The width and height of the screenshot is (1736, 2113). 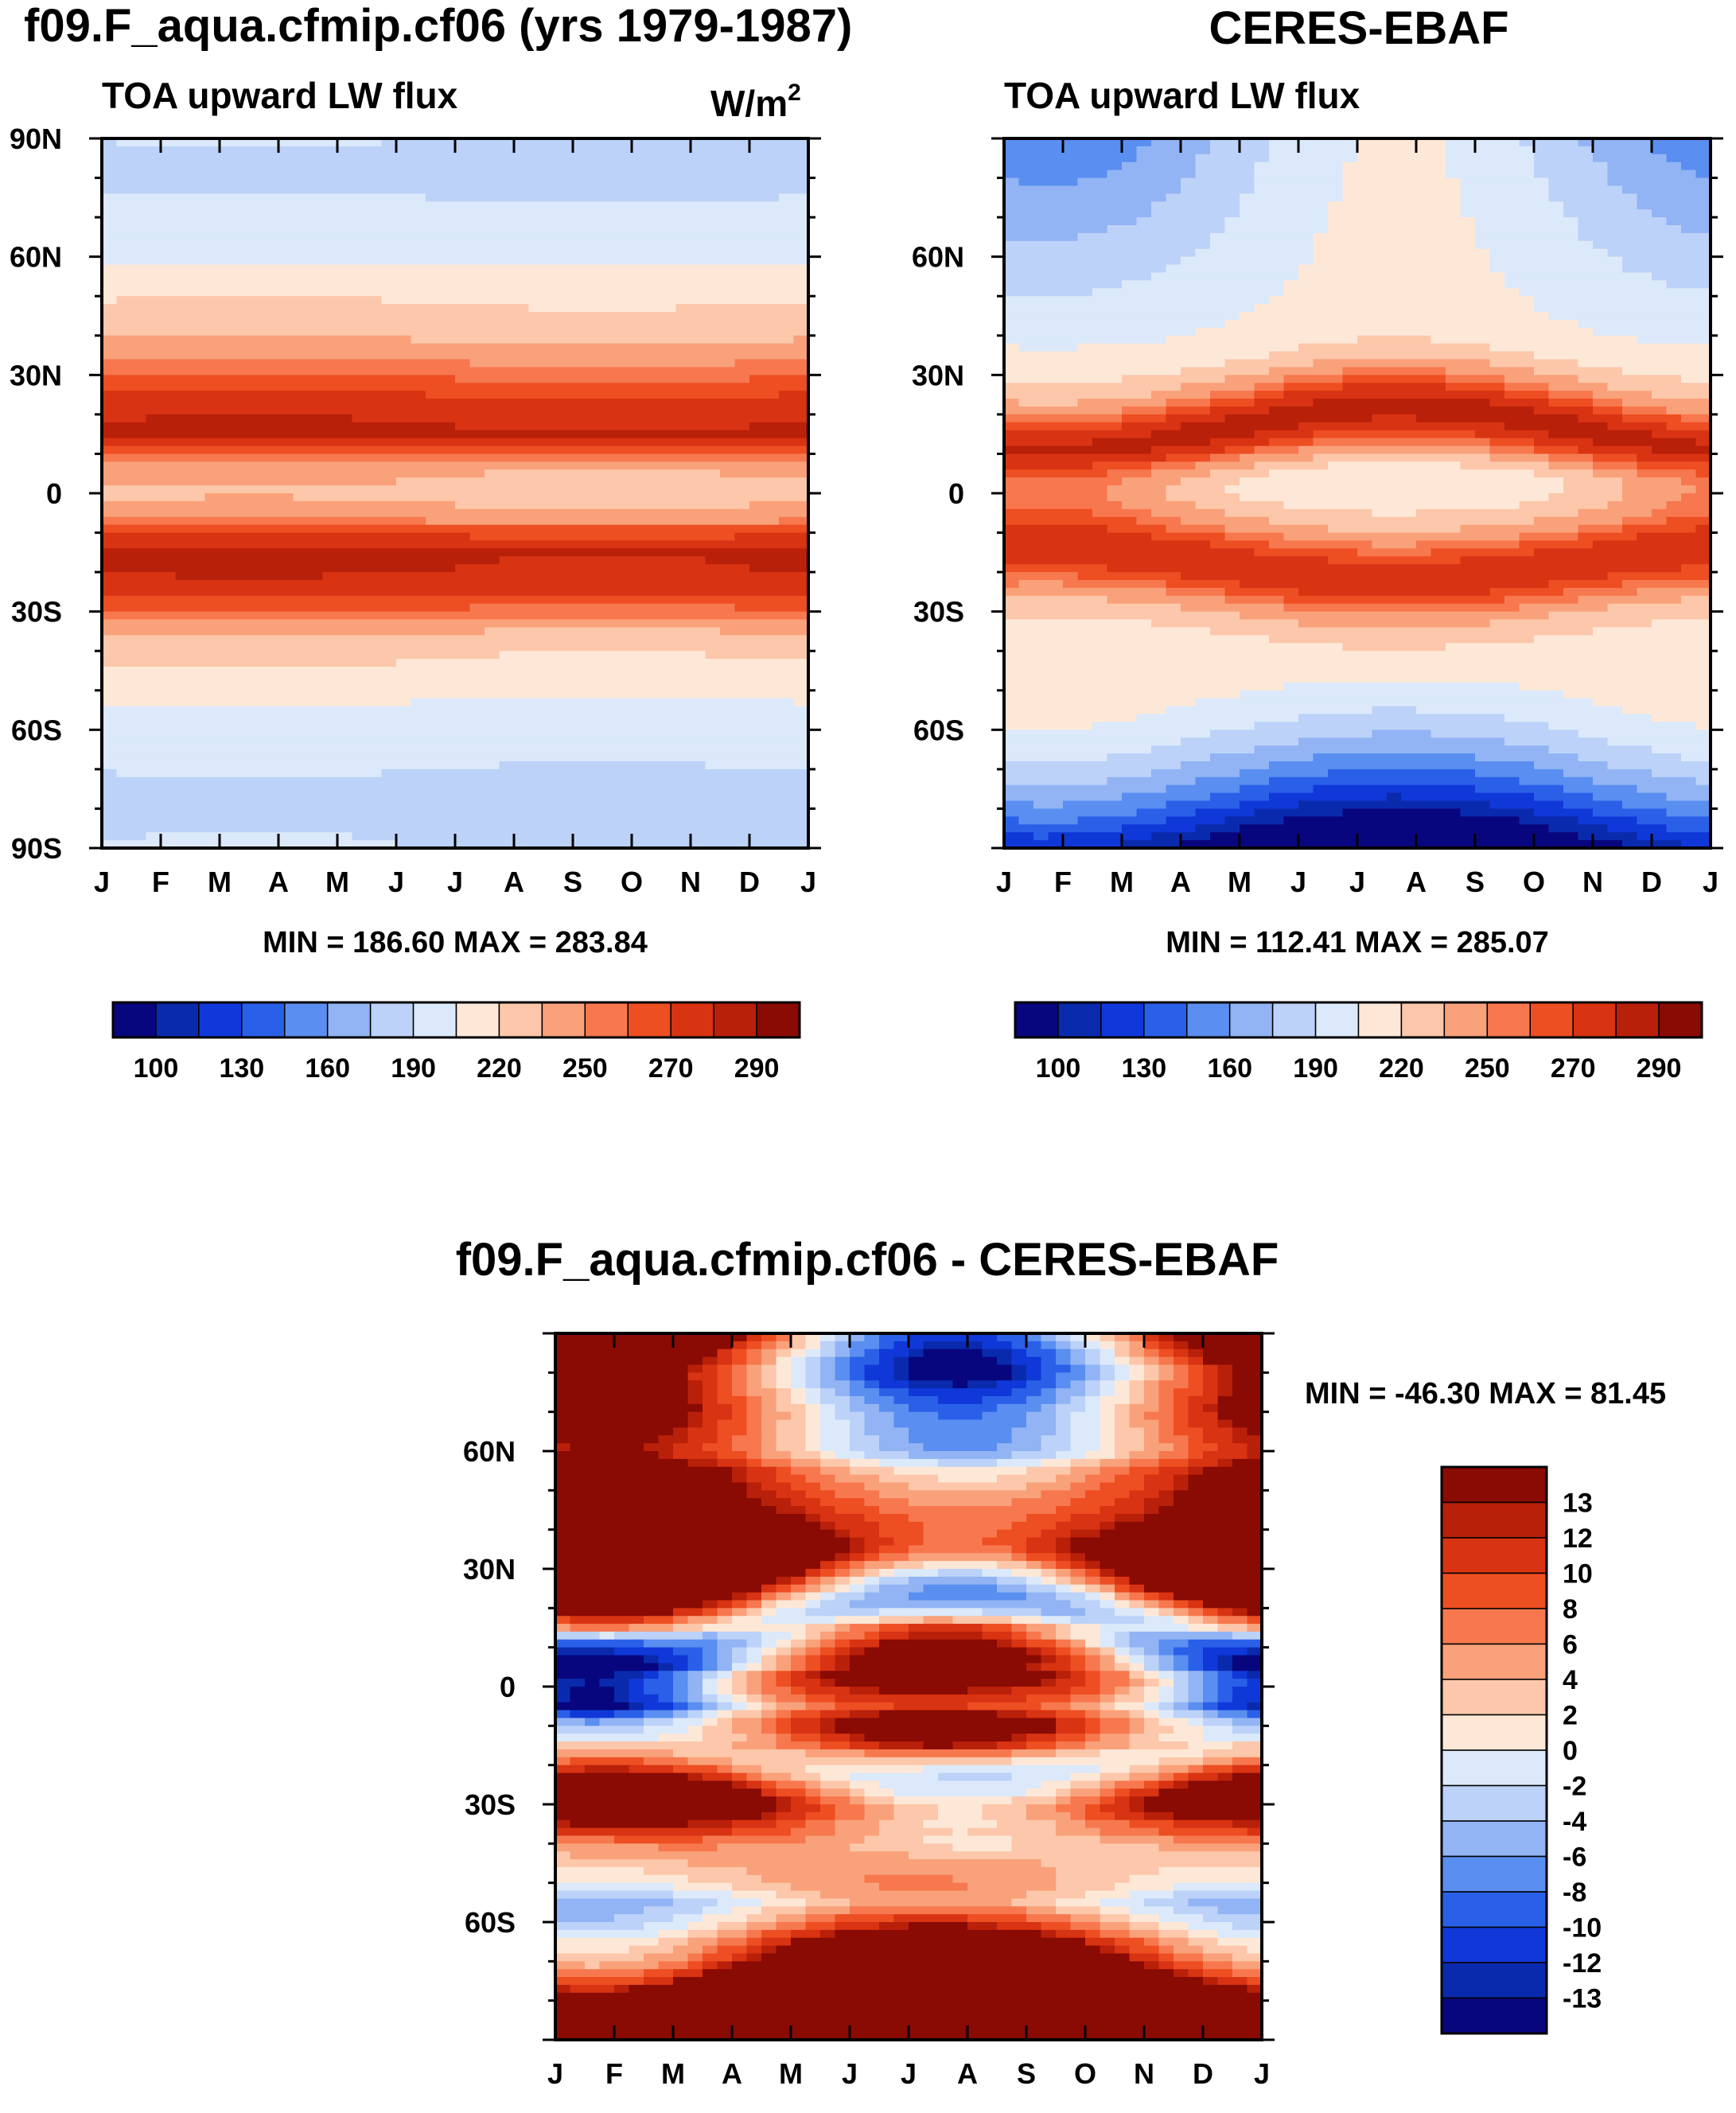 I want to click on panel2-stats: MIN = 112.41 MAX = 285.07, so click(x=1358, y=942).